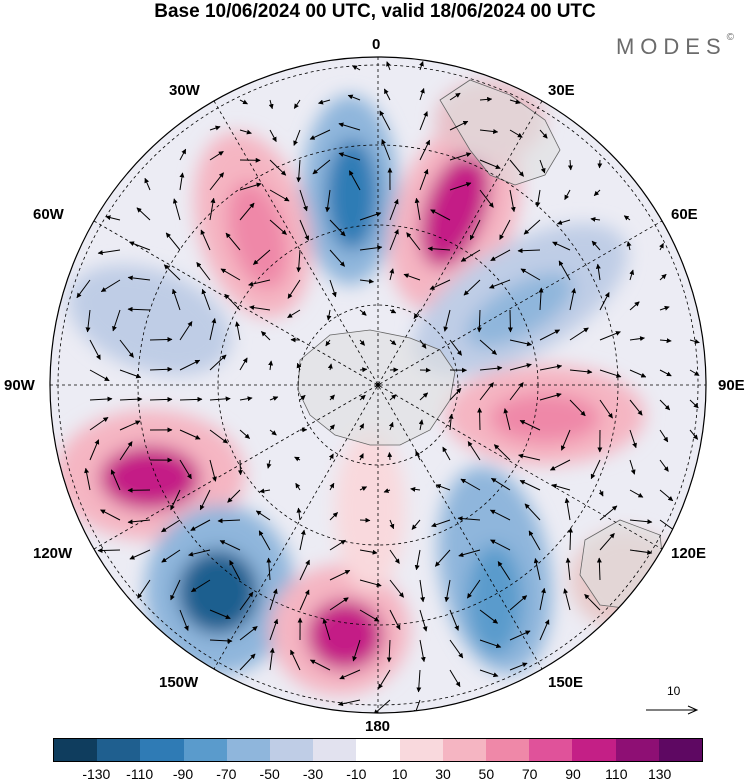 The width and height of the screenshot is (750, 783). What do you see at coordinates (179, 682) in the screenshot?
I see `lon-label-150w: 150W` at bounding box center [179, 682].